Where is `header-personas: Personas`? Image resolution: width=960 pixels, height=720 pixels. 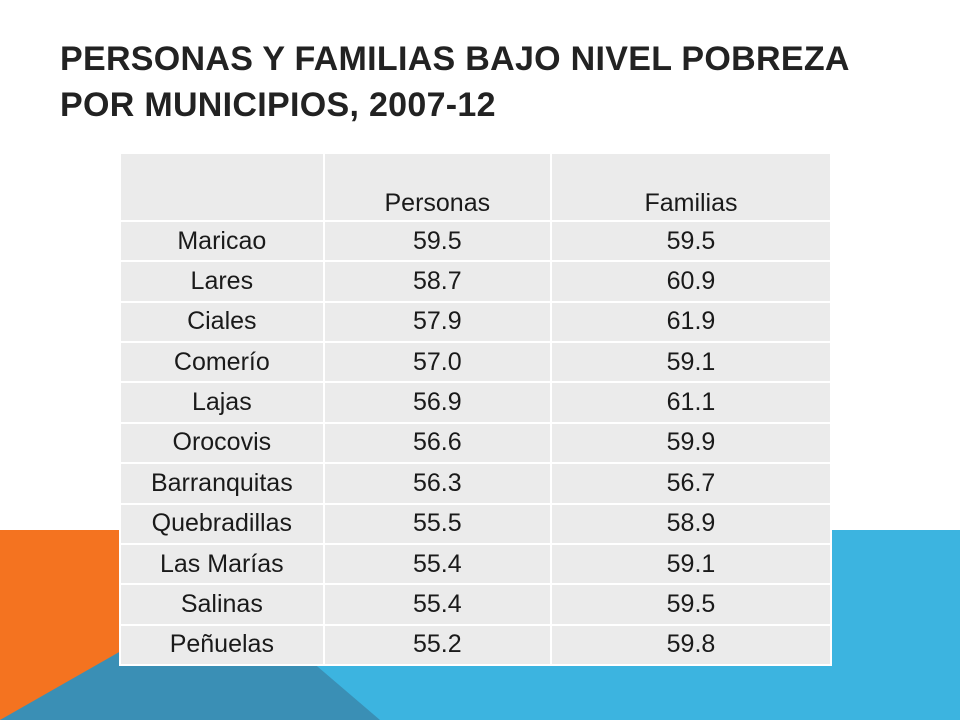 header-personas: Personas is located at coordinates (437, 187).